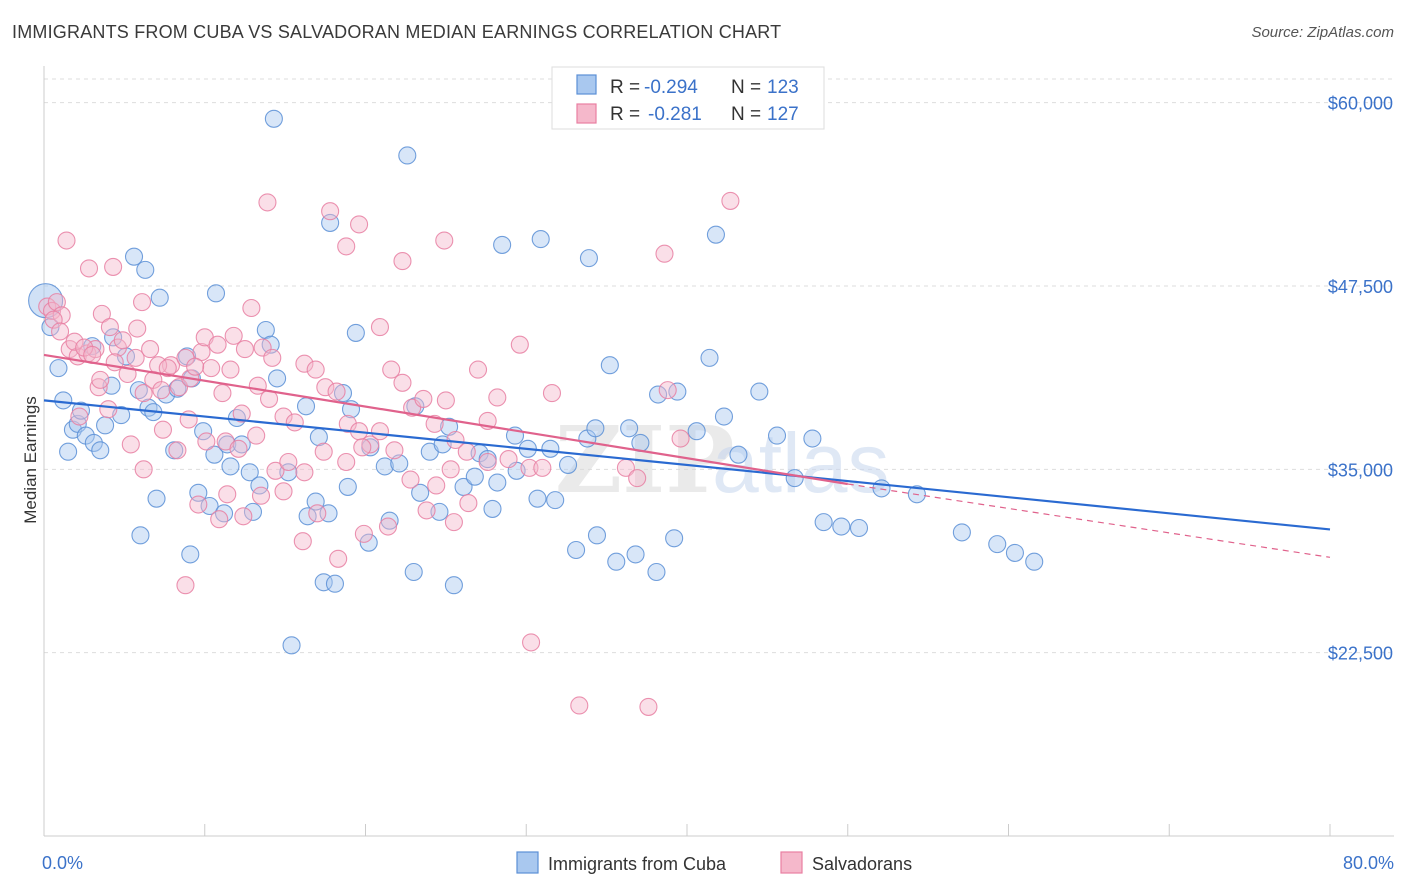 This screenshot has width=1406, height=892. Describe the element at coordinates (746, 87) in the screenshot. I see `legend-n-label-cuba: N =` at that location.